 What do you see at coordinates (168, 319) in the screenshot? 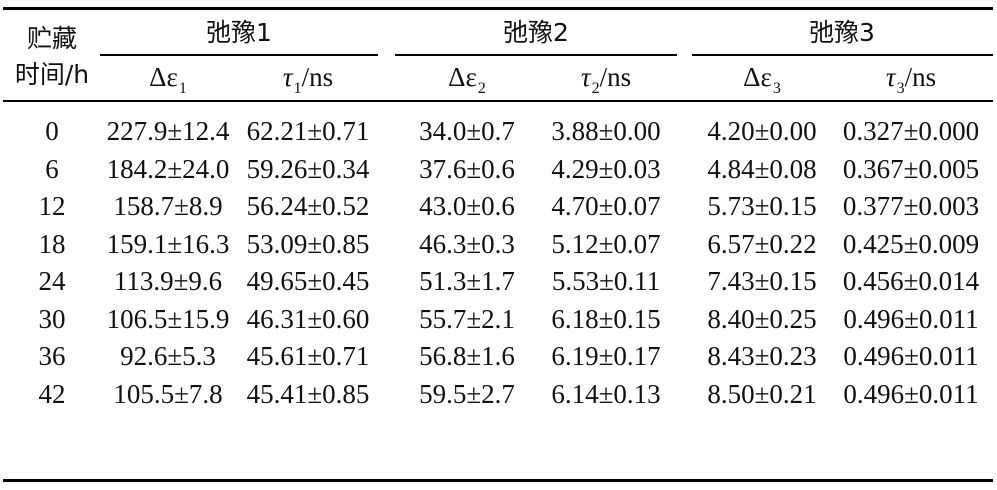
I see `table-cell: 106.5±15.9` at bounding box center [168, 319].